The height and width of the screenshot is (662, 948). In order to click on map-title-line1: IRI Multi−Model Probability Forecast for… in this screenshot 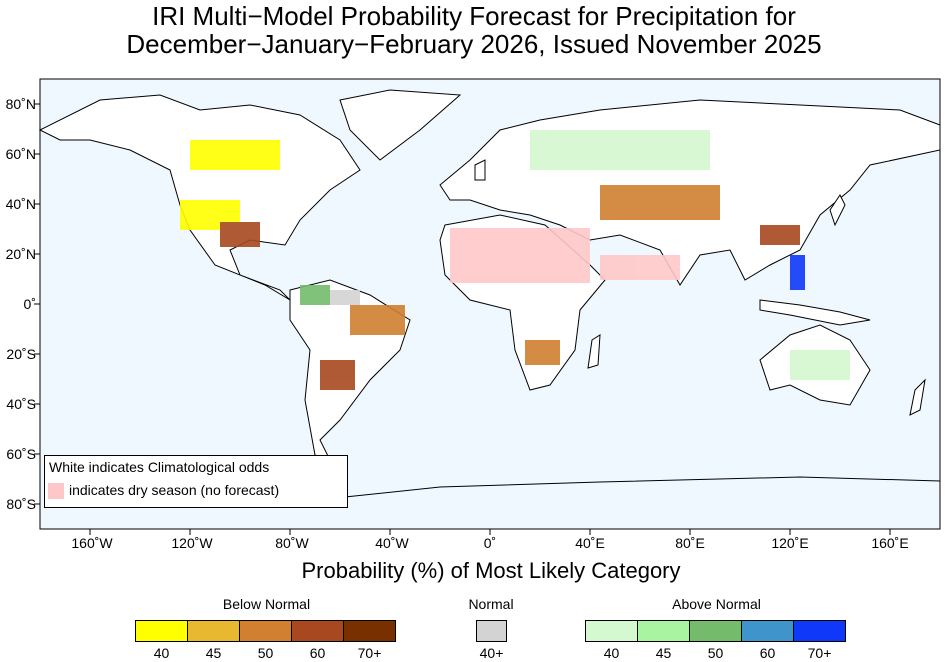, I will do `click(474, 16)`.